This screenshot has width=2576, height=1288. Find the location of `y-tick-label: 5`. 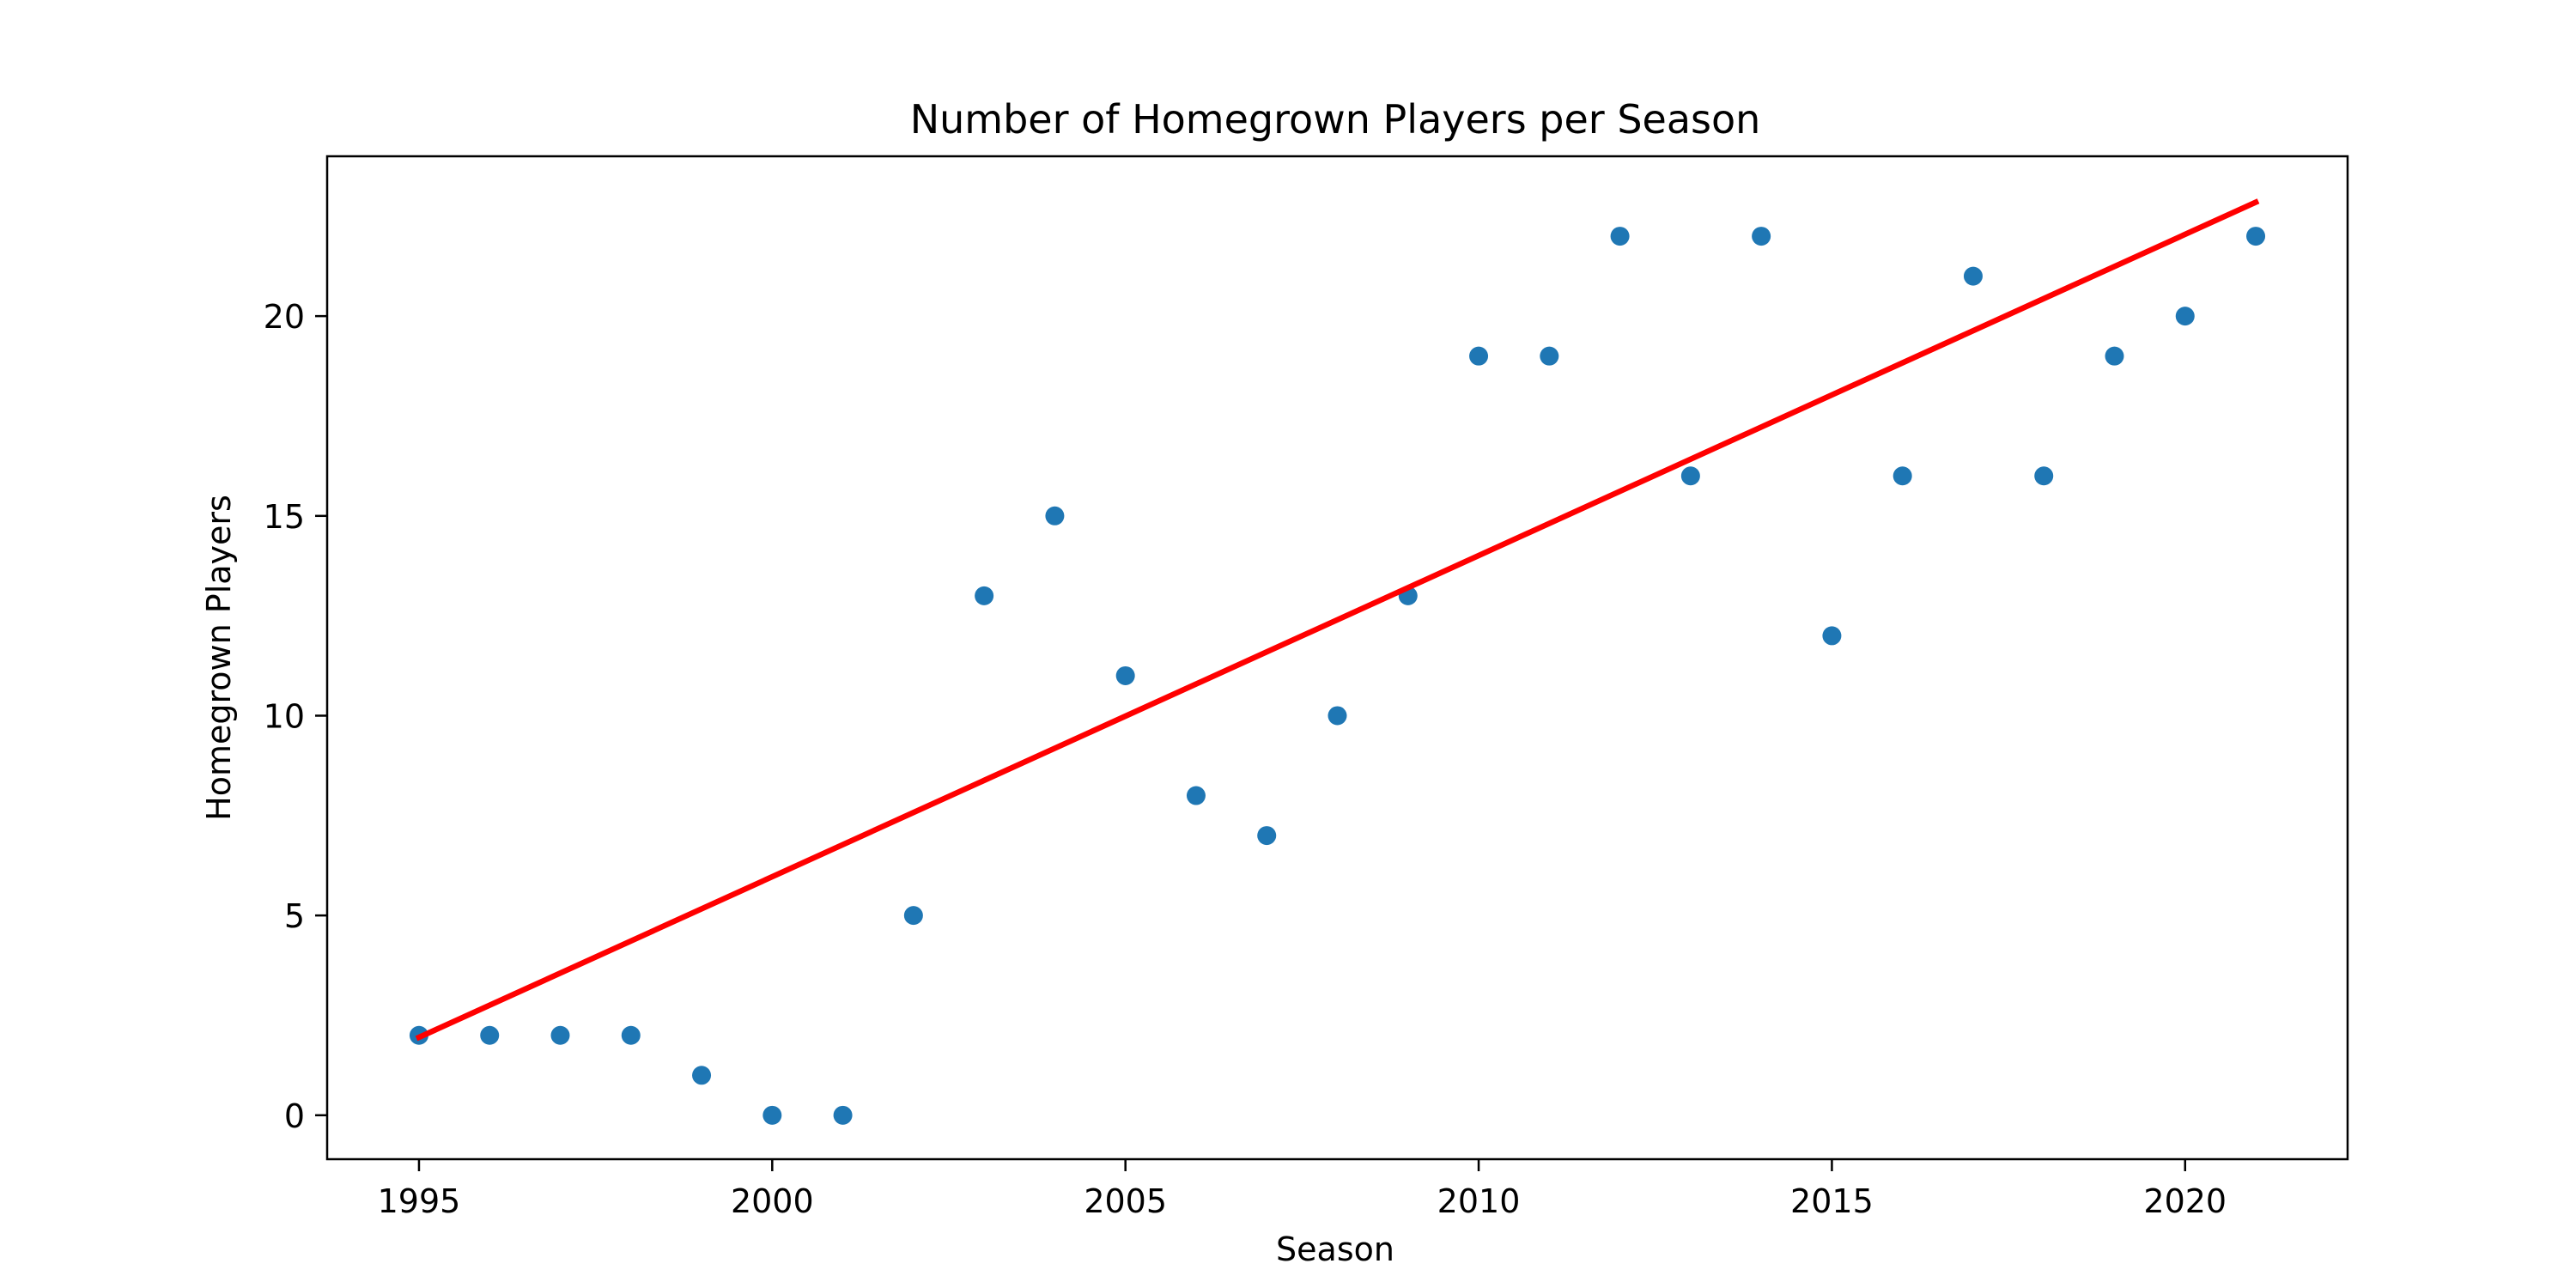

y-tick-label: 5 is located at coordinates (294, 916).